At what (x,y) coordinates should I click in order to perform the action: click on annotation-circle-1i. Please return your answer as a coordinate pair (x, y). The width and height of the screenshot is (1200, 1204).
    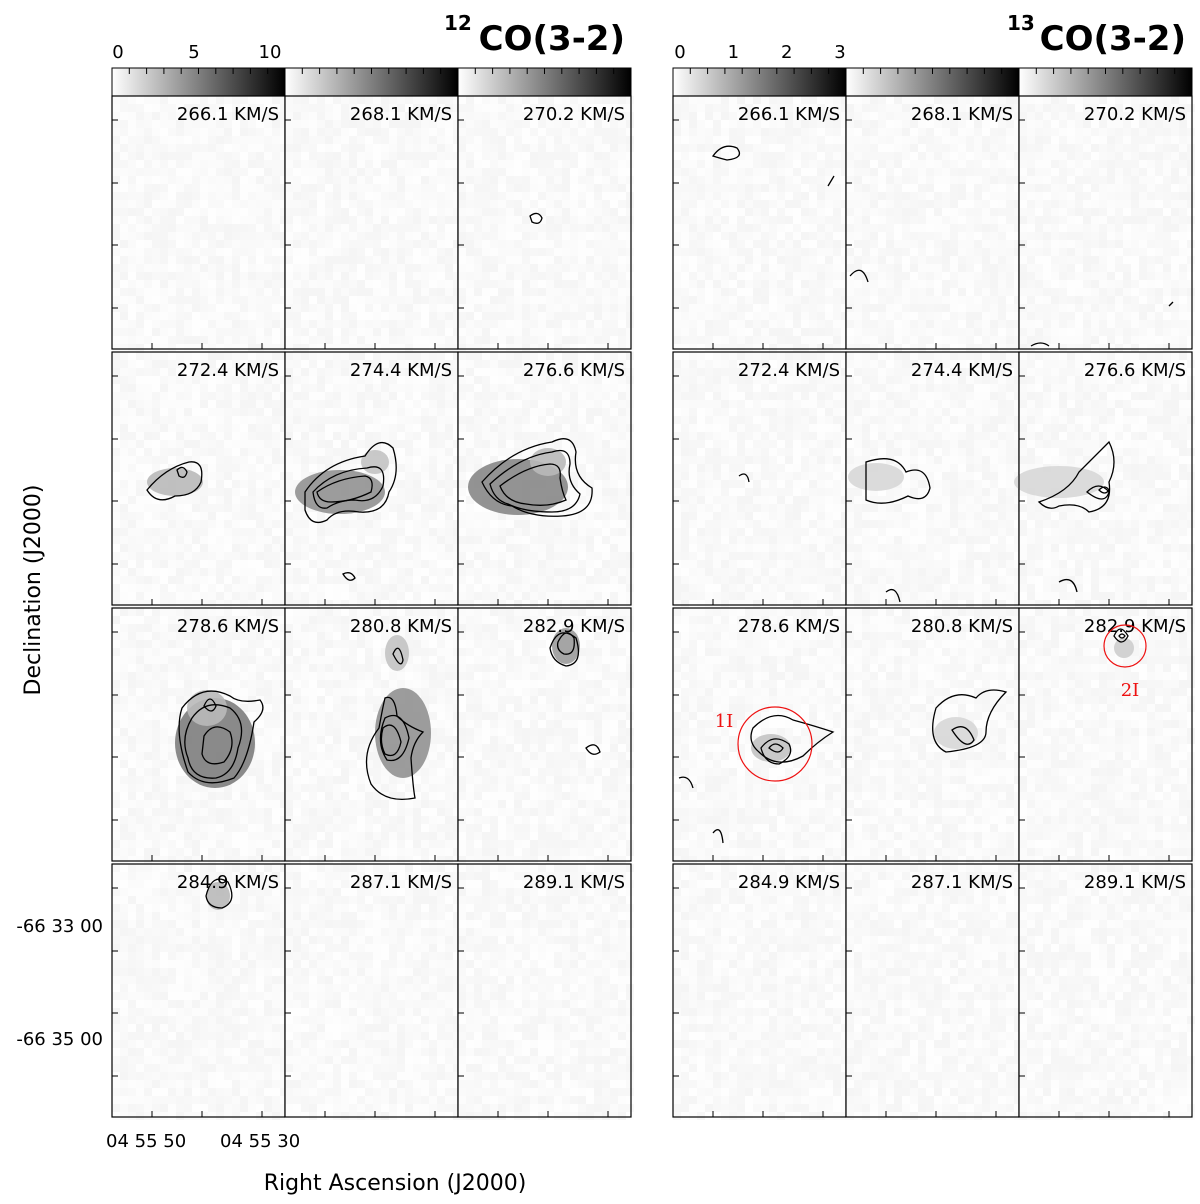
    Looking at the image, I should click on (775, 744).